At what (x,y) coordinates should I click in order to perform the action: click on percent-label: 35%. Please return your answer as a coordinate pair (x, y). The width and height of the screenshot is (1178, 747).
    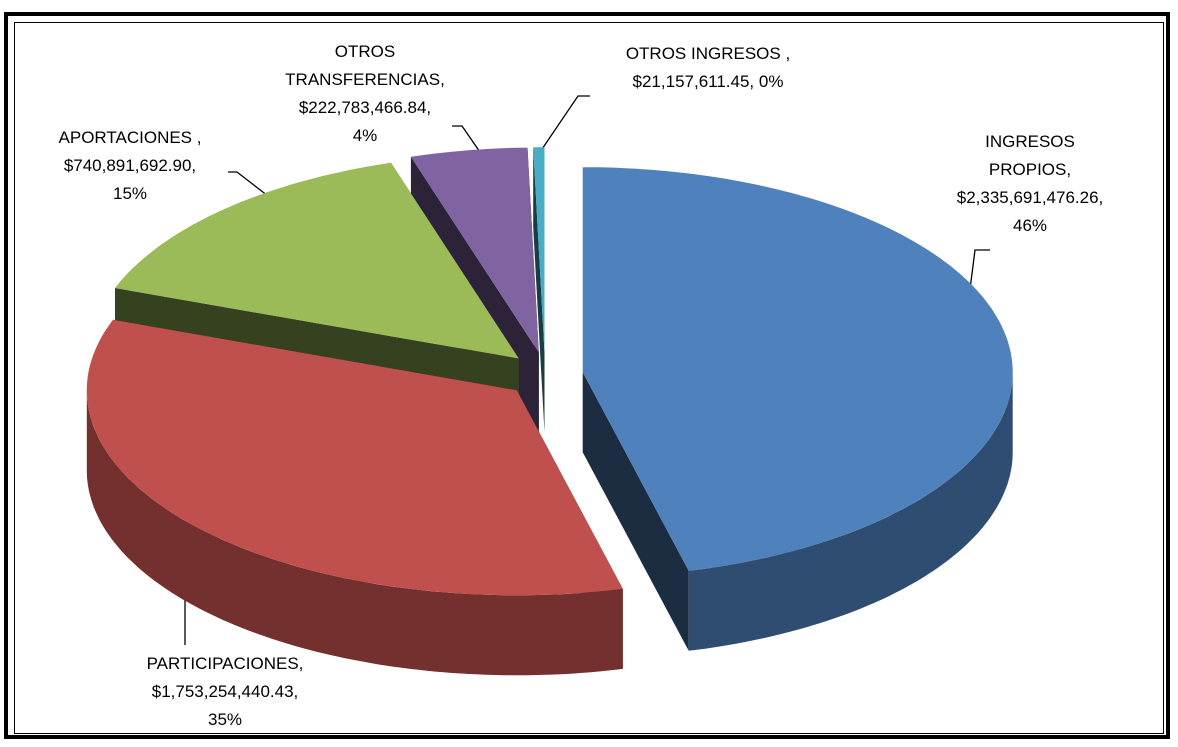
    Looking at the image, I should click on (225, 719).